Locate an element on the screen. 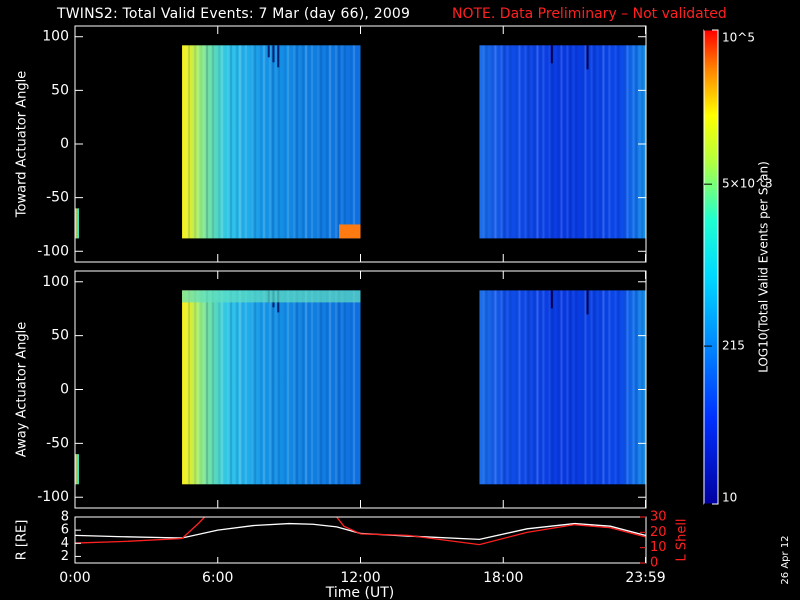 The image size is (800, 600). edge-sliver is located at coordinates (77, 223).